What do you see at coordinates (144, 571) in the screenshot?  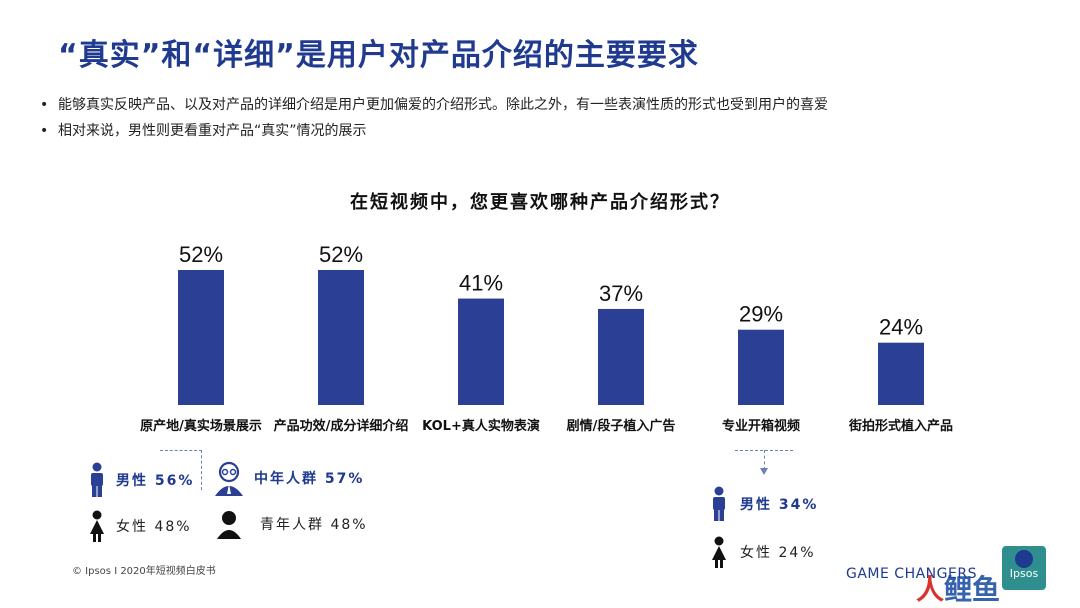 I see `footer-source: © Ipsos I 2020年短视频白皮书` at bounding box center [144, 571].